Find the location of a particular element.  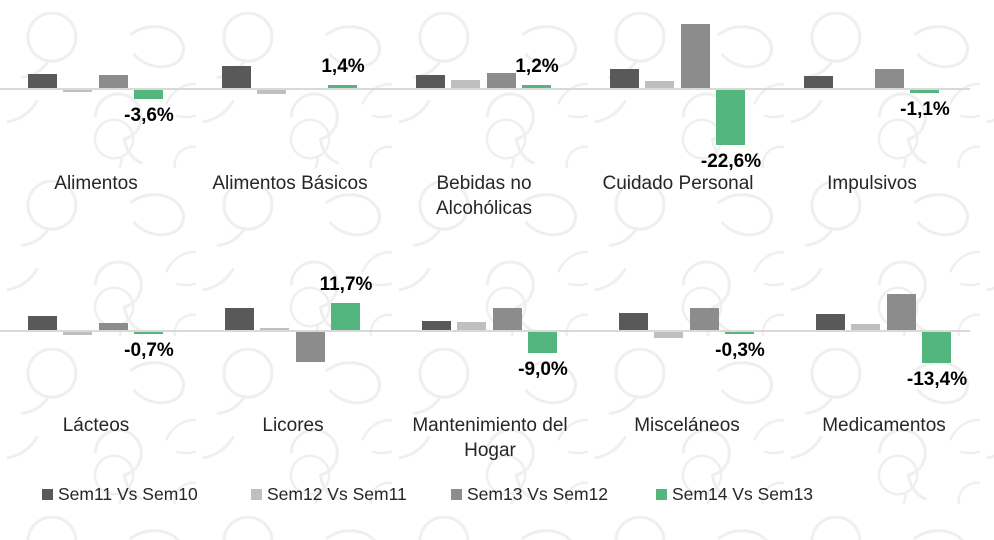

data-label: -9,0% is located at coordinates (543, 369).